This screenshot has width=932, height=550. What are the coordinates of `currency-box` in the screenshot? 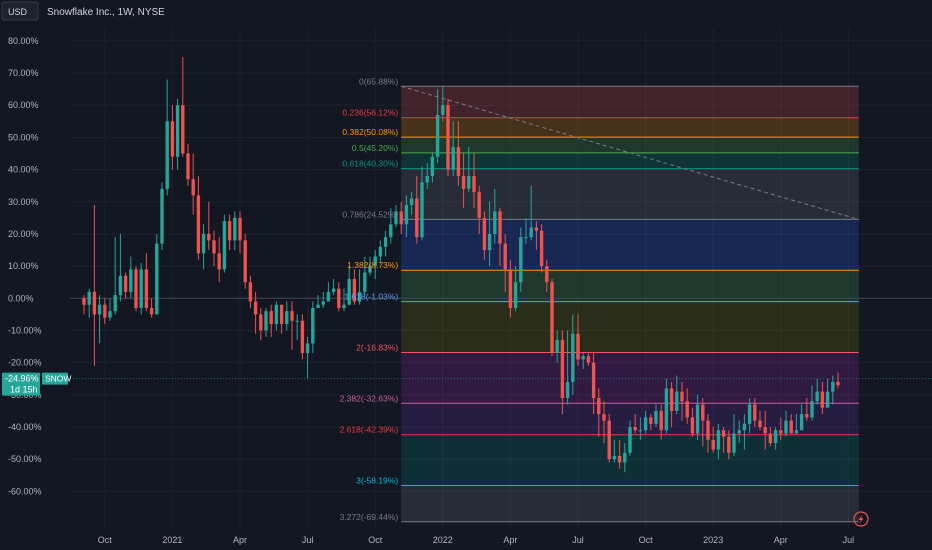 It's located at (20, 11).